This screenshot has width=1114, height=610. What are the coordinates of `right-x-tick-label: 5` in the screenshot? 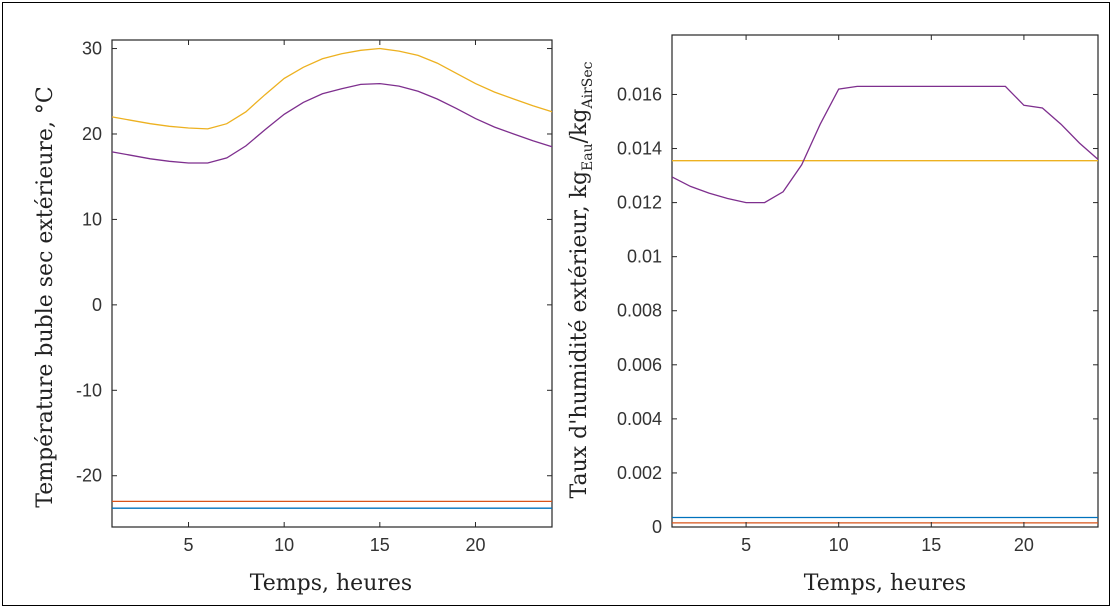 It's located at (746, 545).